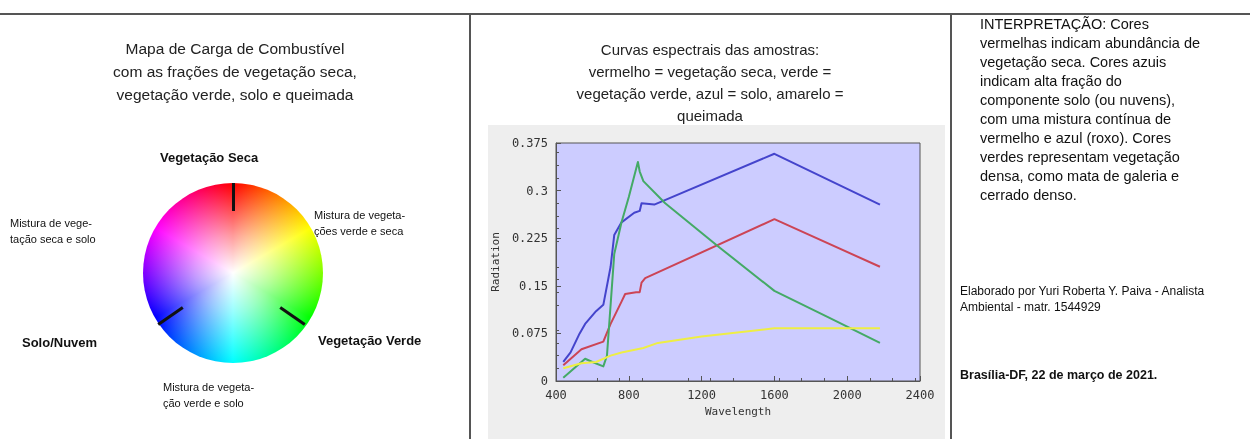 The width and height of the screenshot is (1250, 439). Describe the element at coordinates (628, 395) in the screenshot. I see `x-tick-label: 800` at that location.